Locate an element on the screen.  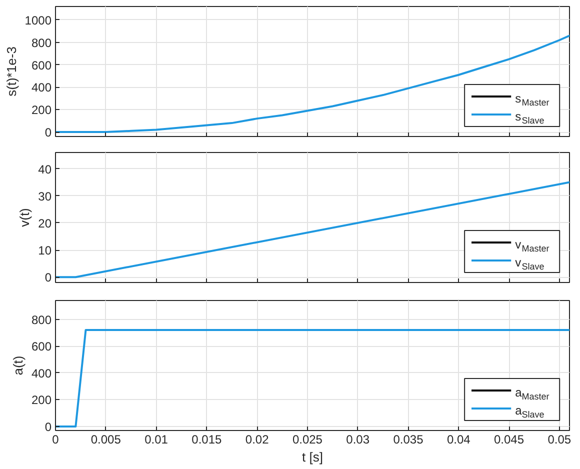
y-tick-label: 20 is located at coordinates (45, 223).